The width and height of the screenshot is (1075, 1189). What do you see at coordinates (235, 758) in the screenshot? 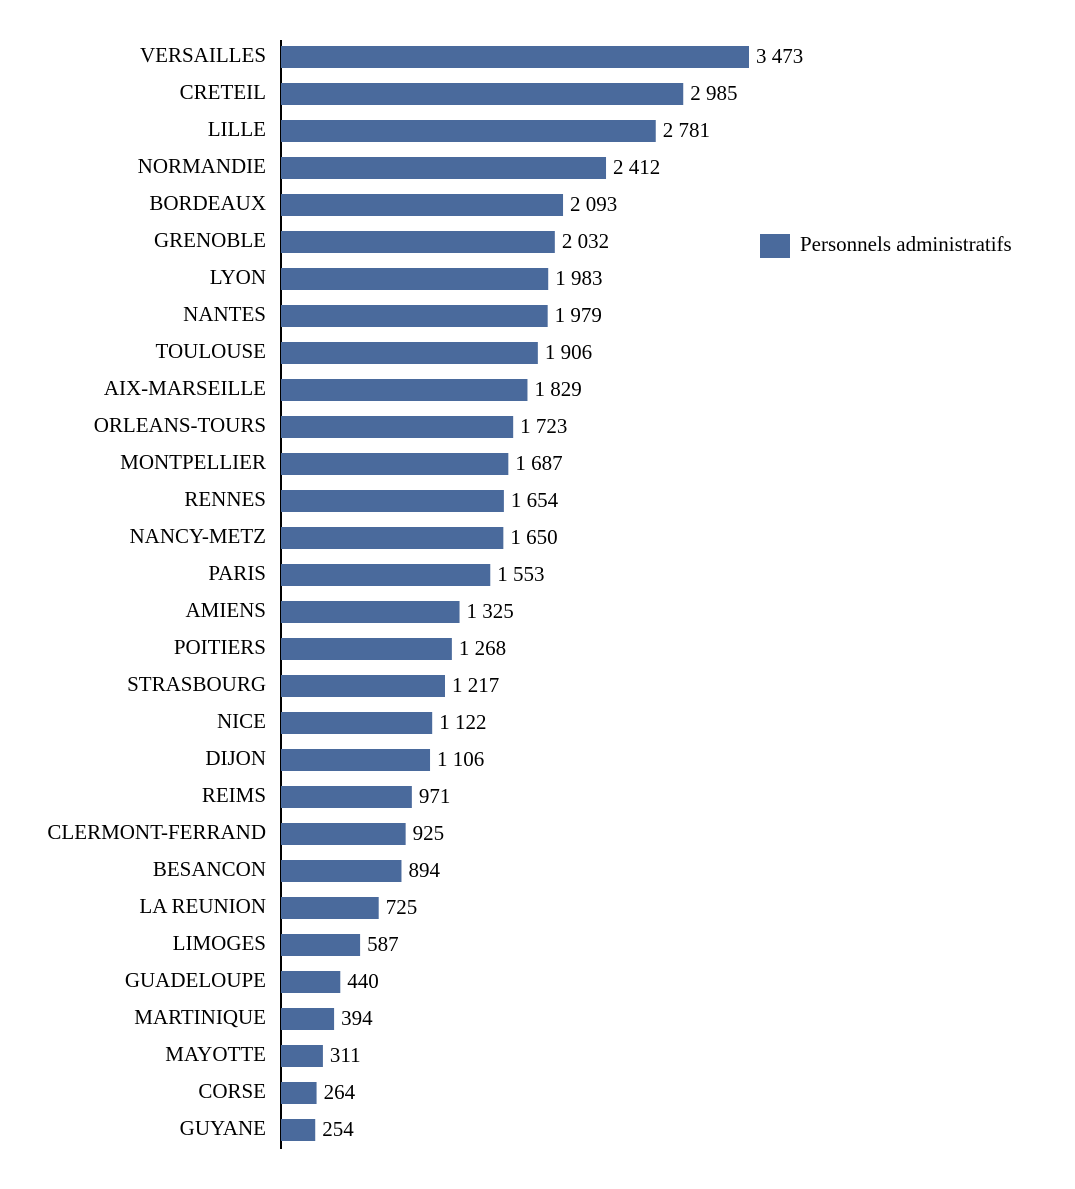
I see `y-tick-label: DIJON` at bounding box center [235, 758].